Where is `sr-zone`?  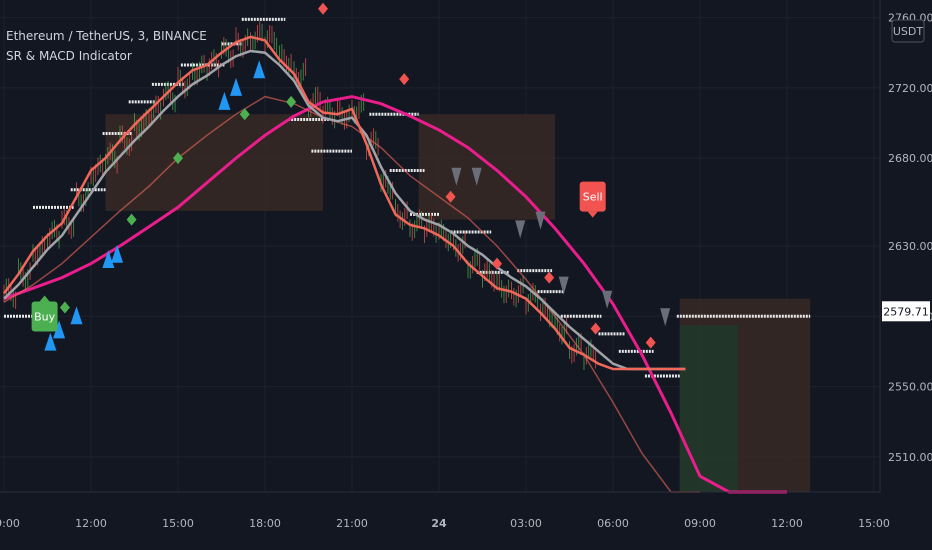 sr-zone is located at coordinates (708, 408).